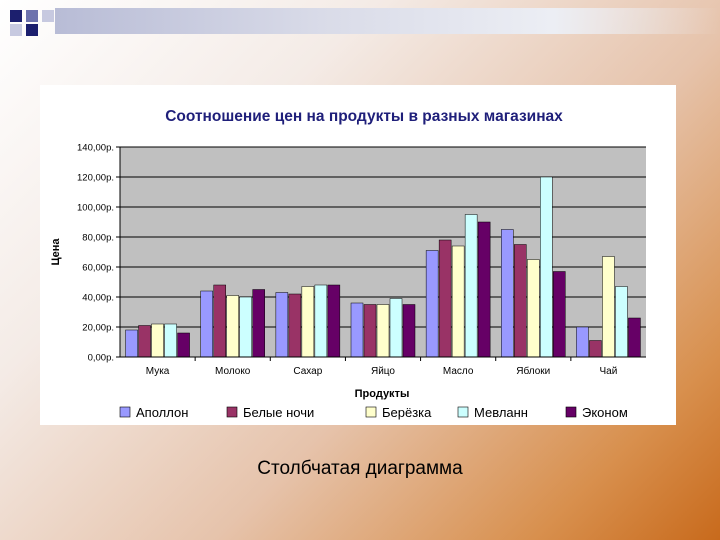  I want to click on y-tick-label: 20,00р., so click(98, 328).